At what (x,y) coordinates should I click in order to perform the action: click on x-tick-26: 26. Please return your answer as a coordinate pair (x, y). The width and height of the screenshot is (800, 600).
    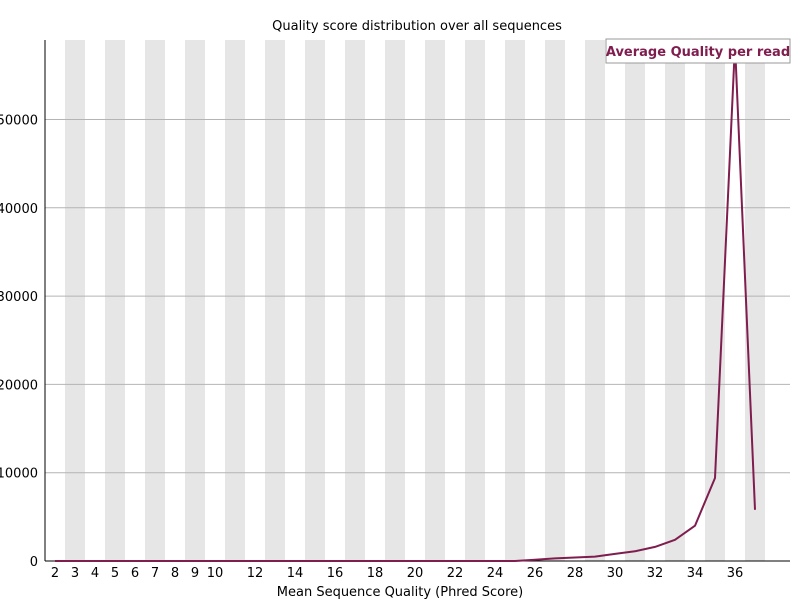
    Looking at the image, I should click on (535, 573).